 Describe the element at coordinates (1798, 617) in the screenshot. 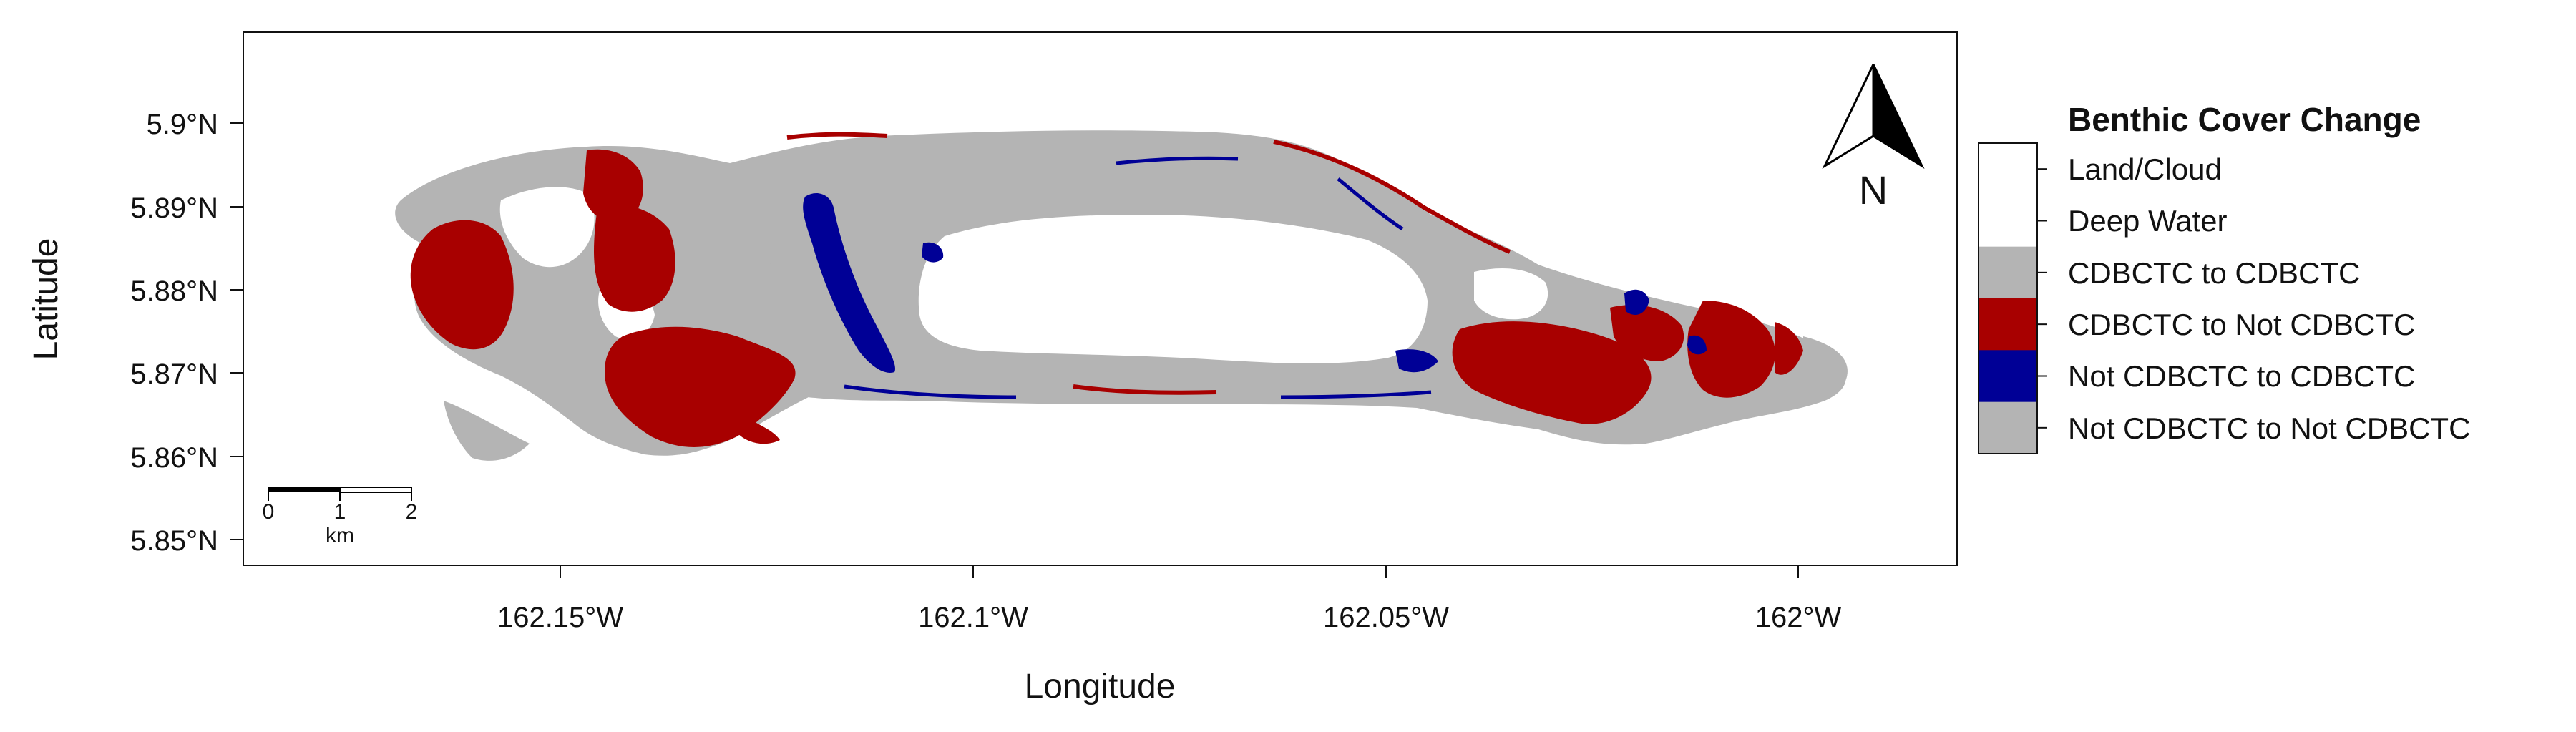

I see `x-tick-label: 162°W` at that location.